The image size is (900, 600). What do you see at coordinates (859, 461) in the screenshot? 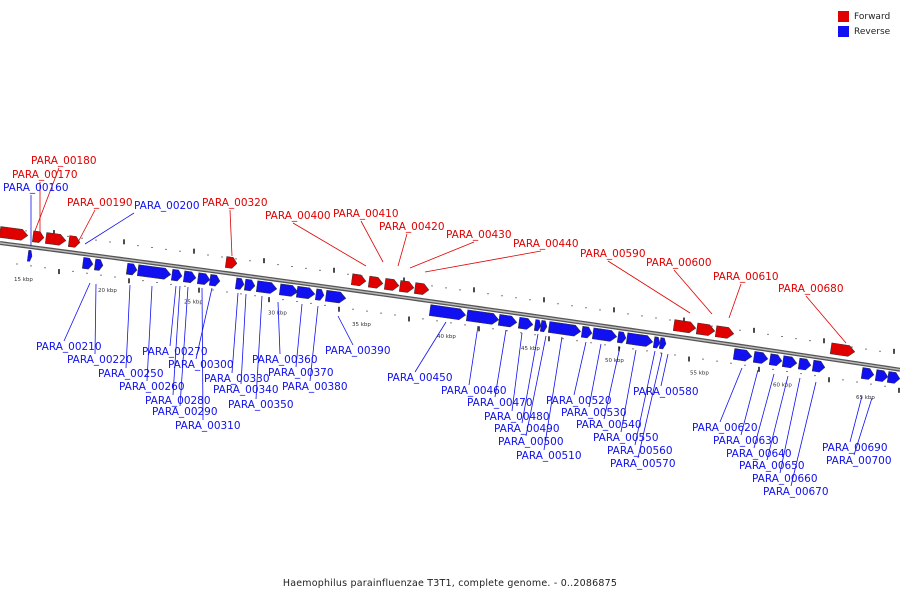
I see `gene-label-para-00700: PARA_00700` at bounding box center [859, 461].